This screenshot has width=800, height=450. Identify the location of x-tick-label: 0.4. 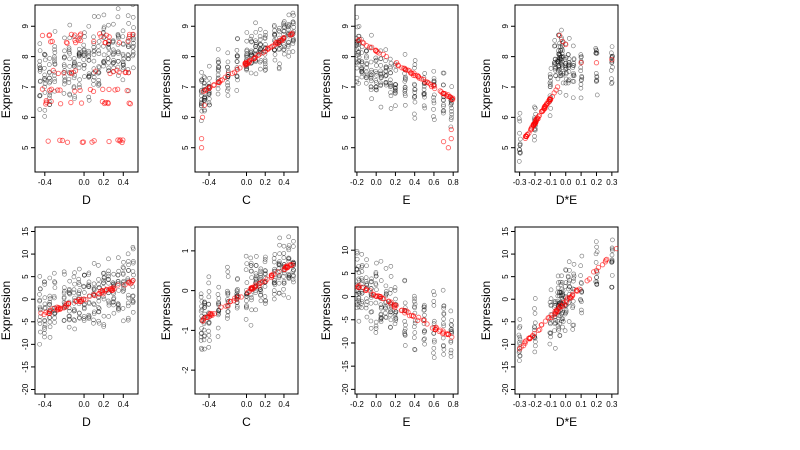
(124, 182).